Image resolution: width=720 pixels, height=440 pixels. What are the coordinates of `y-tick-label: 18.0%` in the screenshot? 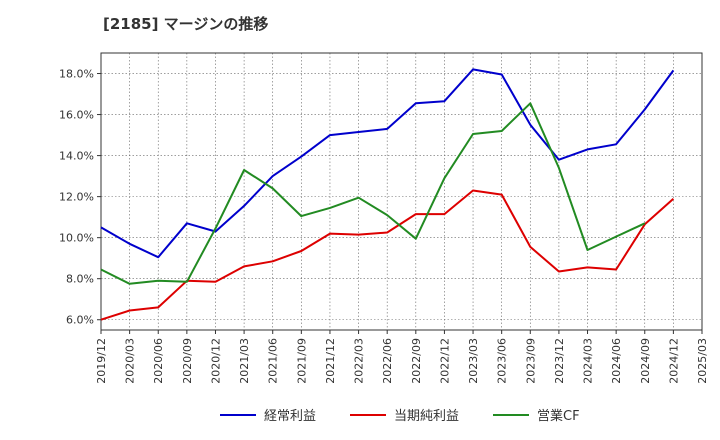 It's located at (76, 74).